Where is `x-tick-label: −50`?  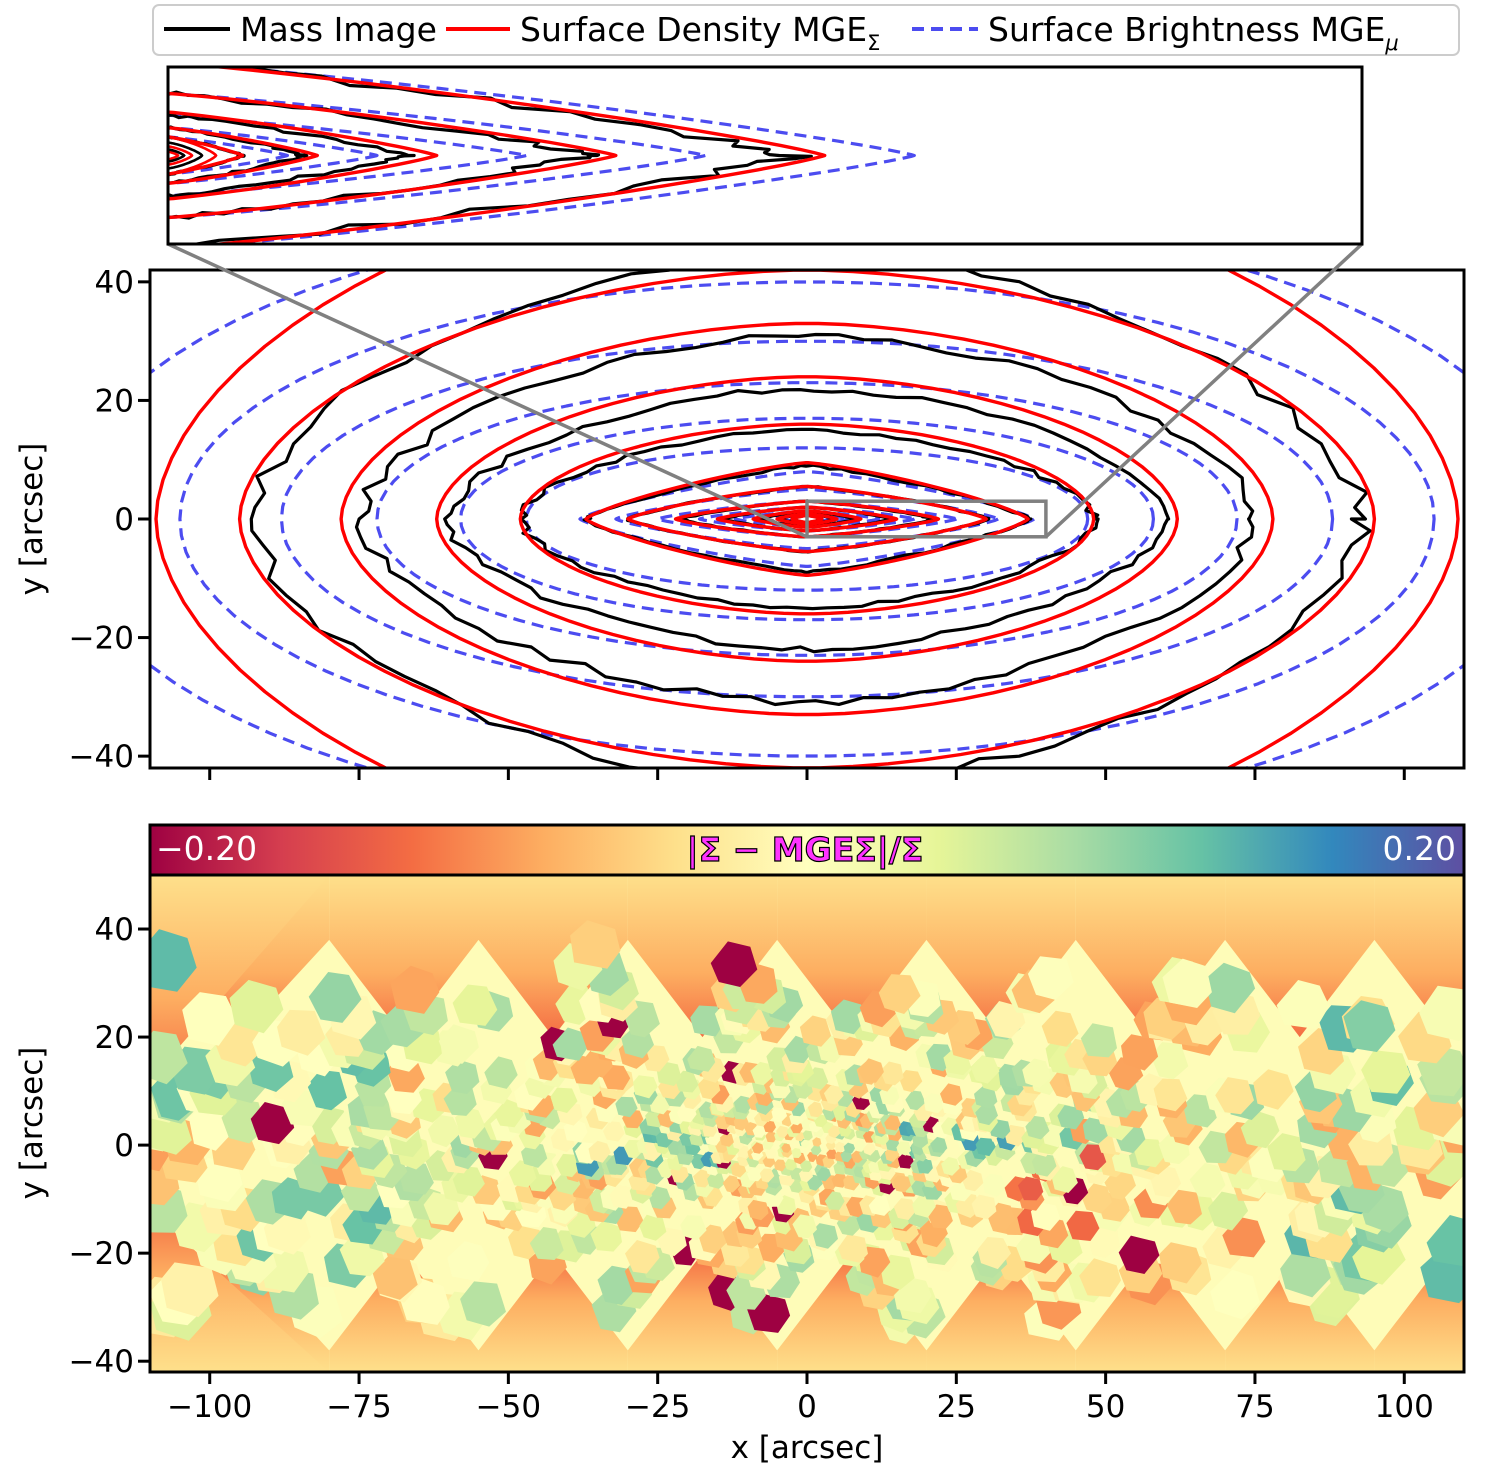 x-tick-label: −50 is located at coordinates (508, 1407).